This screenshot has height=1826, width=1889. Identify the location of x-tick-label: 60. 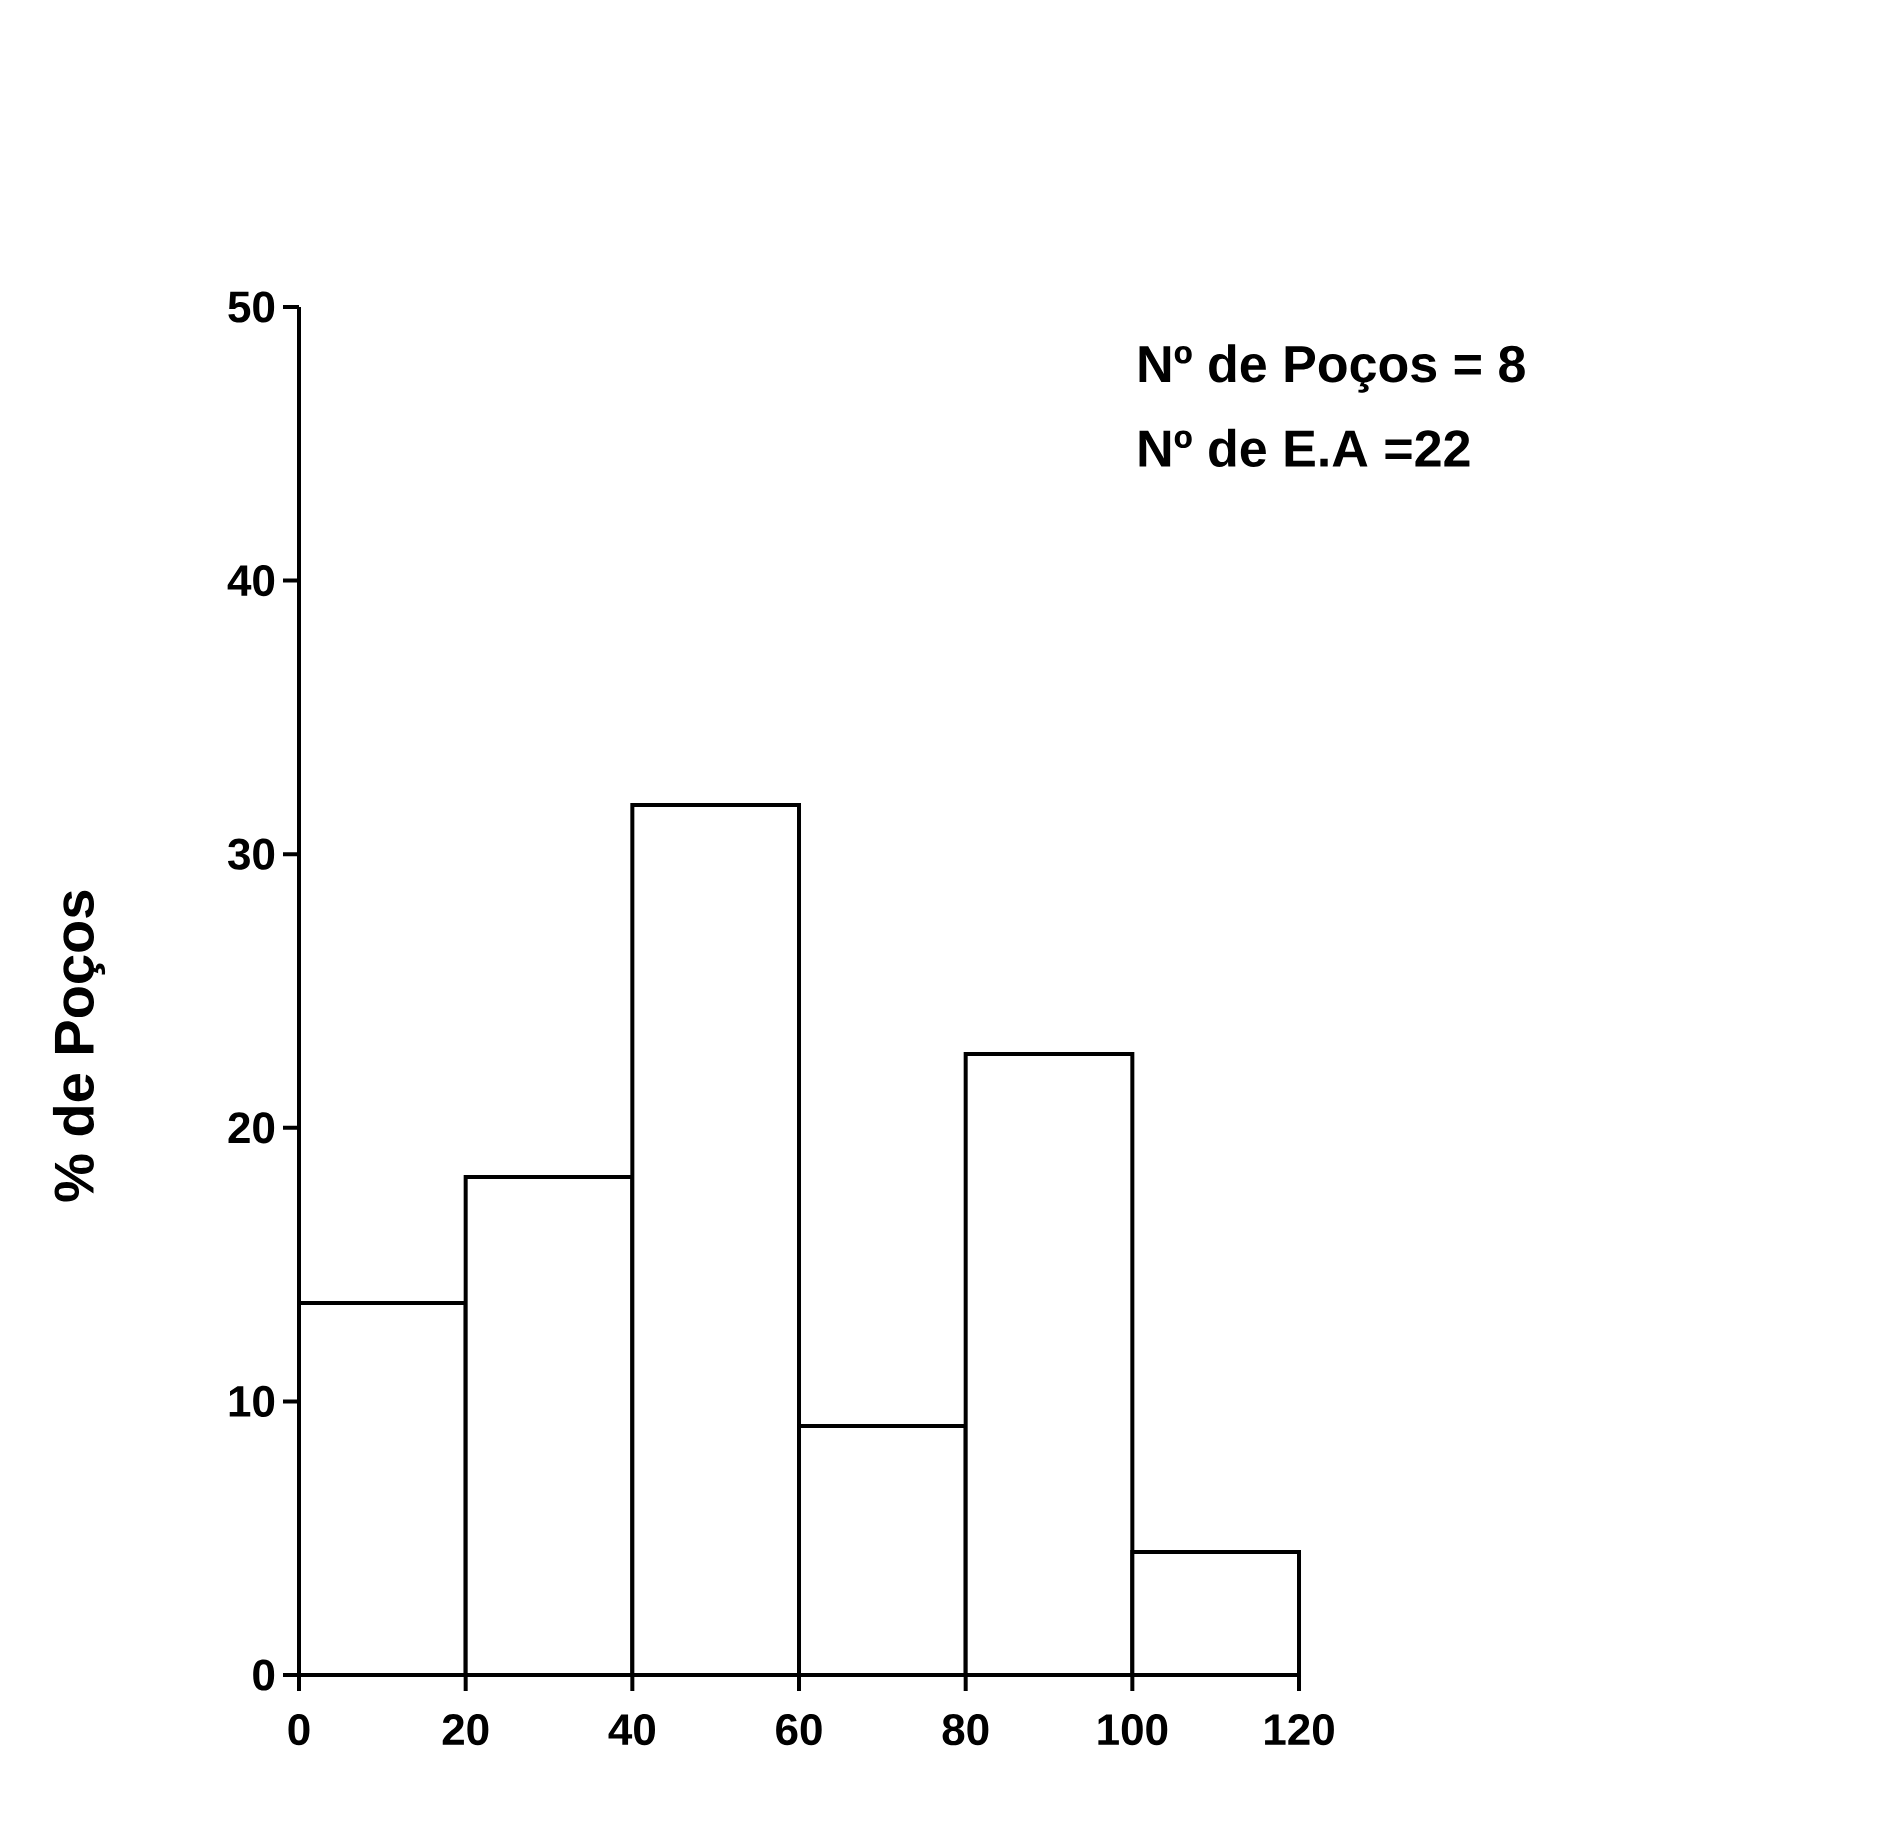
(799, 1730).